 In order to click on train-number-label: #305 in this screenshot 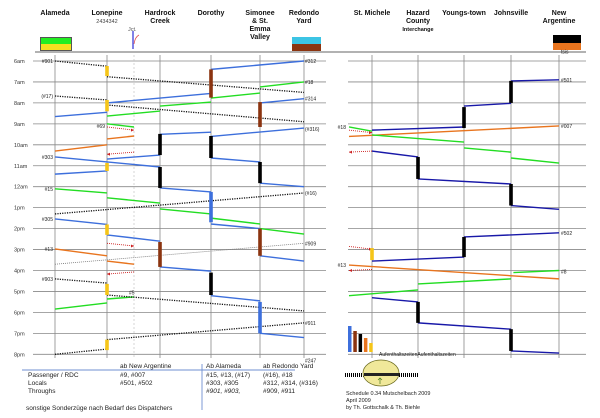, I will do `click(47, 220)`.